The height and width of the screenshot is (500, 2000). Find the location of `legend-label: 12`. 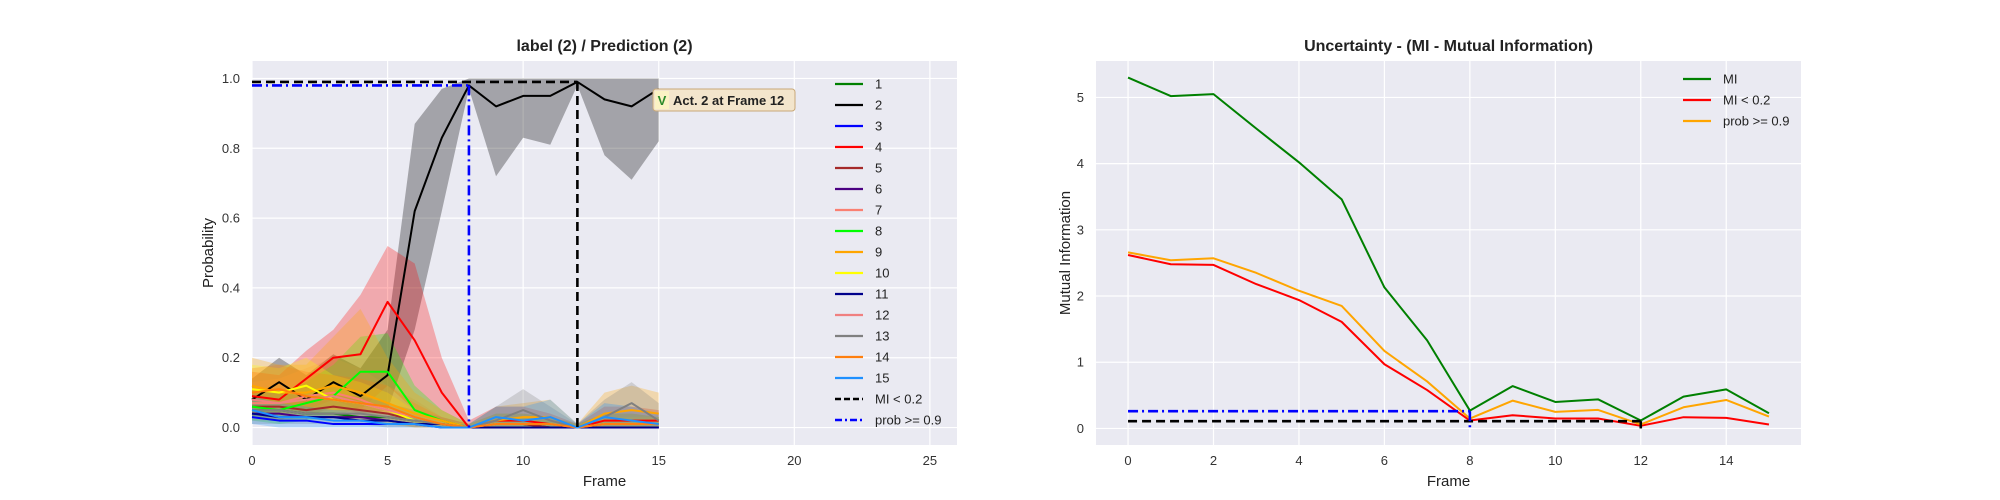

legend-label: 12 is located at coordinates (882, 315).